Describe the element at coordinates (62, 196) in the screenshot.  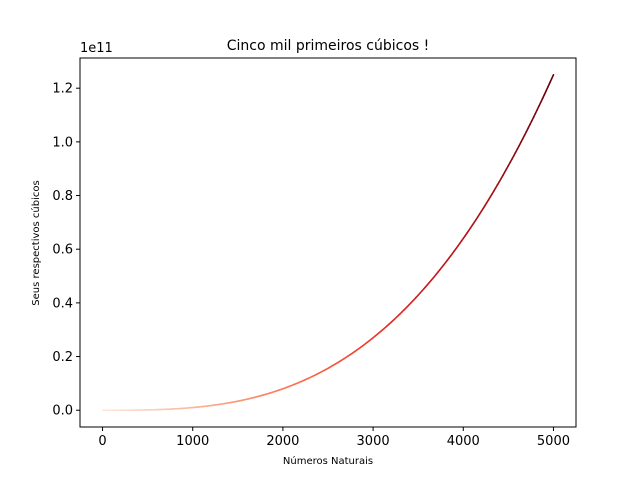
I see `y-tick-label: 0.8` at that location.